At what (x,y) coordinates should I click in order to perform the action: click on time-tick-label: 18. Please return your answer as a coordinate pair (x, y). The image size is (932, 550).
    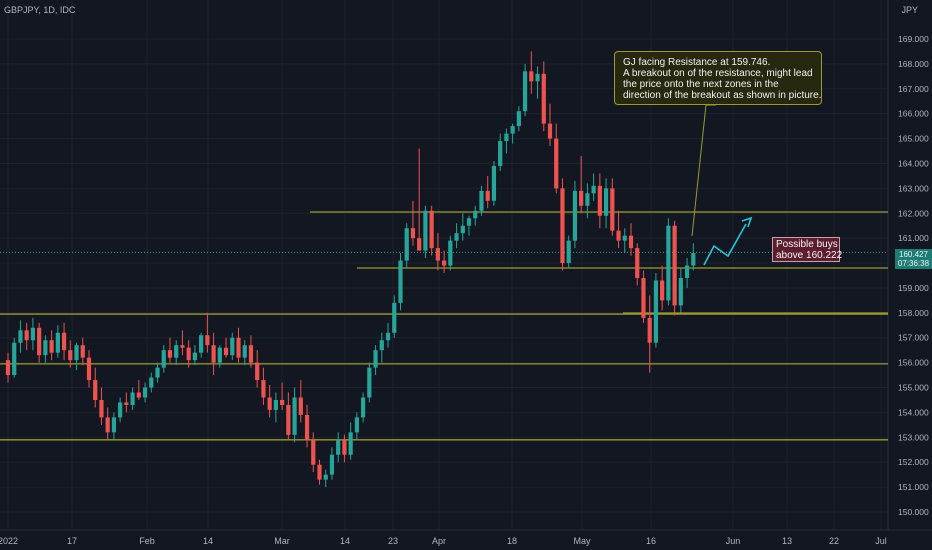
    Looking at the image, I should click on (512, 541).